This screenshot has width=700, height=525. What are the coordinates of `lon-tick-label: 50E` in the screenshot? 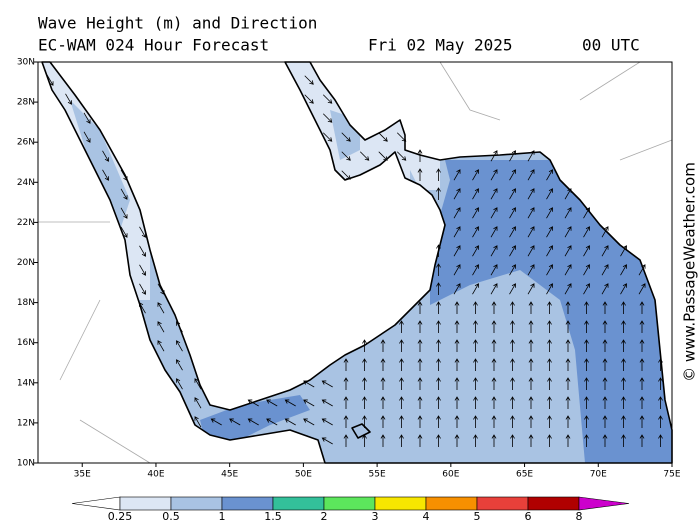 It's located at (303, 475).